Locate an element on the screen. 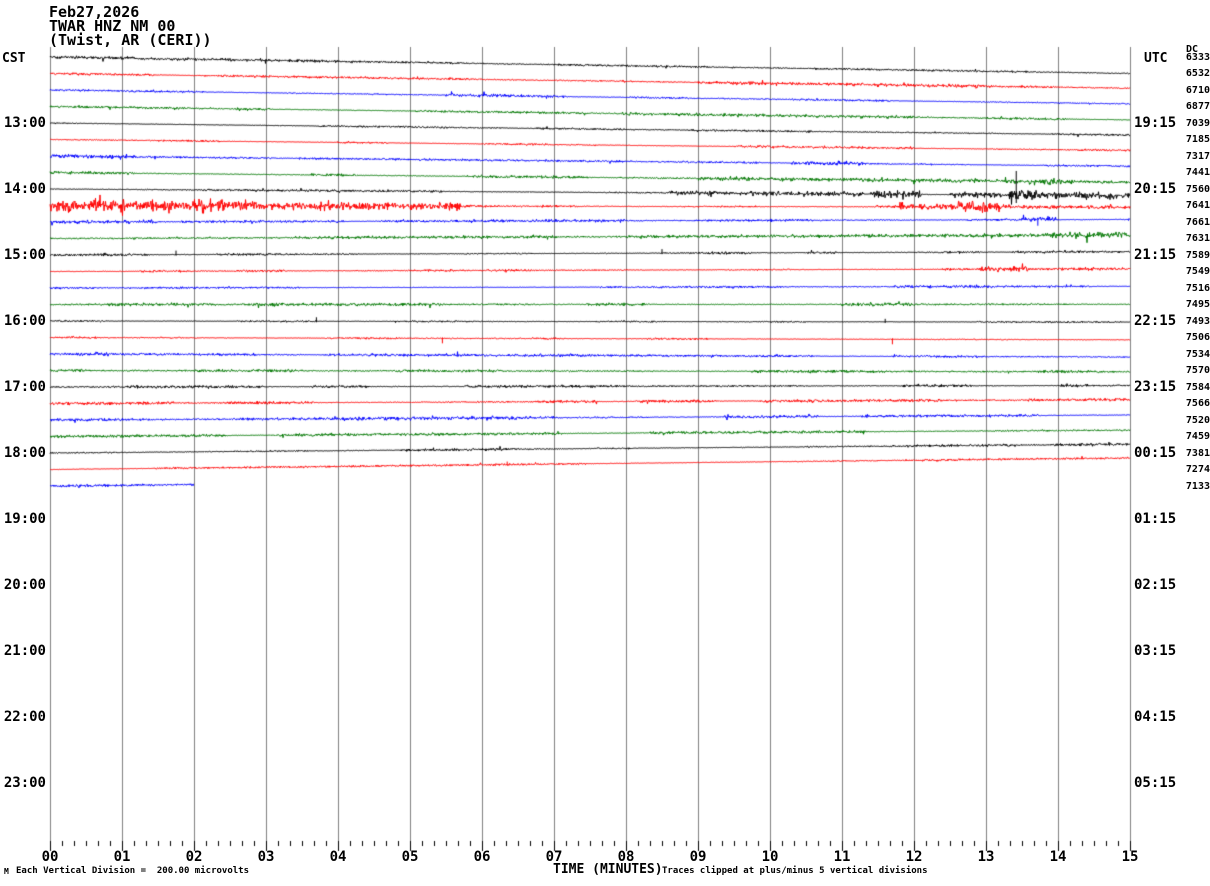  utc-time-label: 20:15 is located at coordinates (1155, 189).